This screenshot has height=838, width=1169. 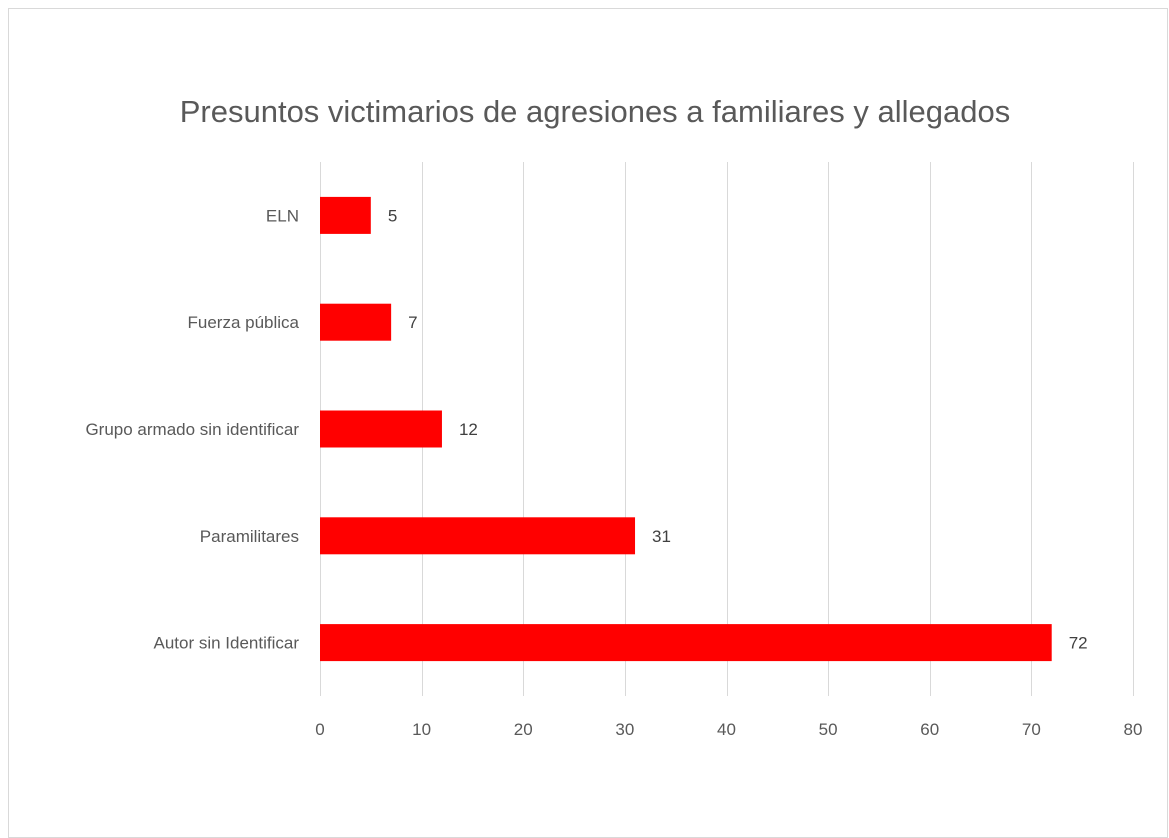 What do you see at coordinates (929, 729) in the screenshot?
I see `x-tick-label: 60` at bounding box center [929, 729].